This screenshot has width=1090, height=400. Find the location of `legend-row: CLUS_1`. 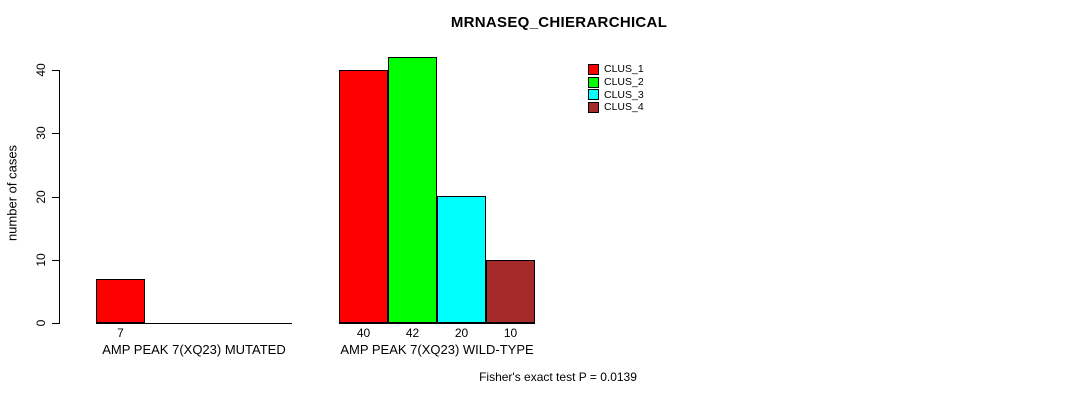

legend-row: CLUS_1 is located at coordinates (616, 69).